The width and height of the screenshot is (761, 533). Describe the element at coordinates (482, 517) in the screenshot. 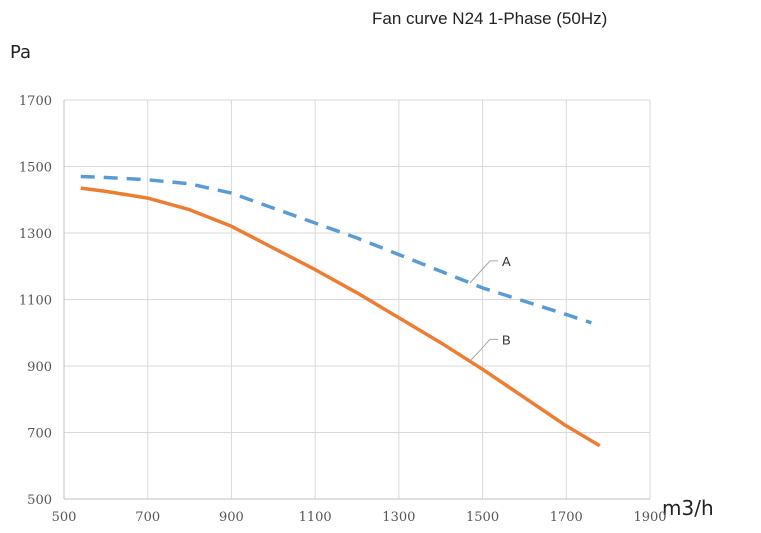

I see `x-tick-label: 1500` at that location.